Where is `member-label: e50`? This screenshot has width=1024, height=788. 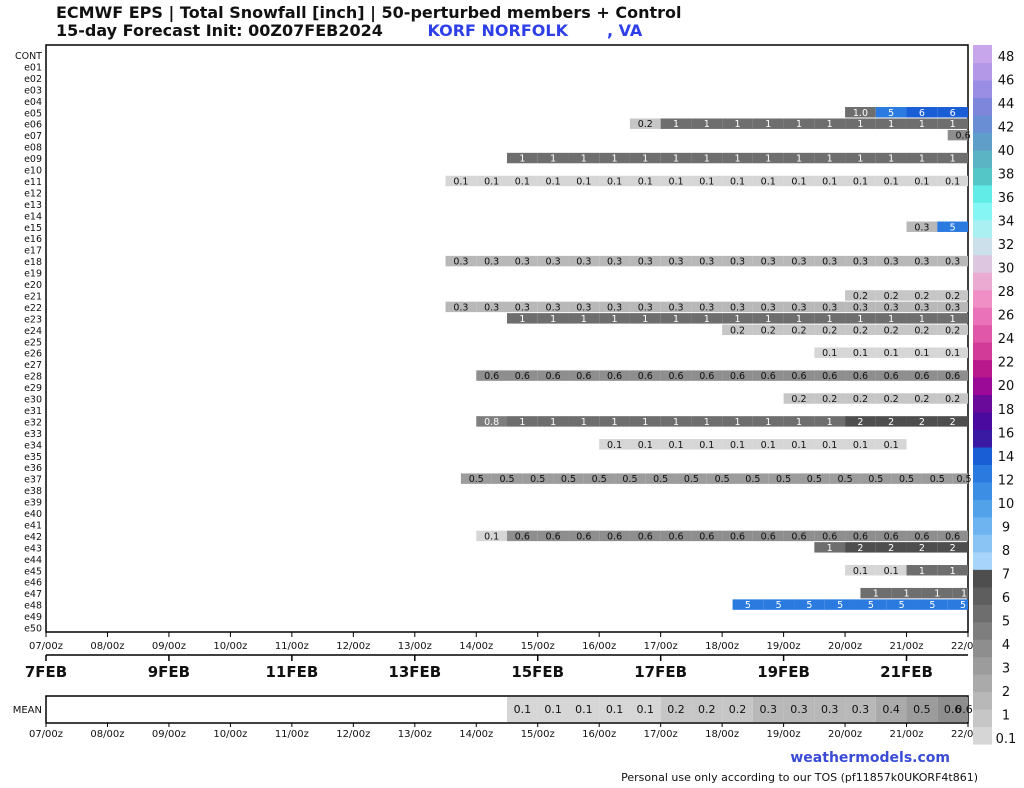
member-label: e50 is located at coordinates (33, 629).